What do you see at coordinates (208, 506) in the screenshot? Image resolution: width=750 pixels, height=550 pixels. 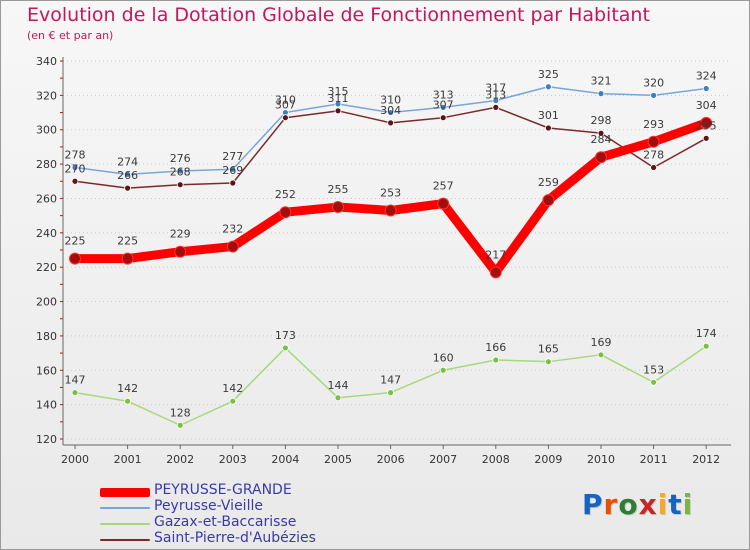 I see `legend-label: Peyrusse-Vieille` at bounding box center [208, 506].